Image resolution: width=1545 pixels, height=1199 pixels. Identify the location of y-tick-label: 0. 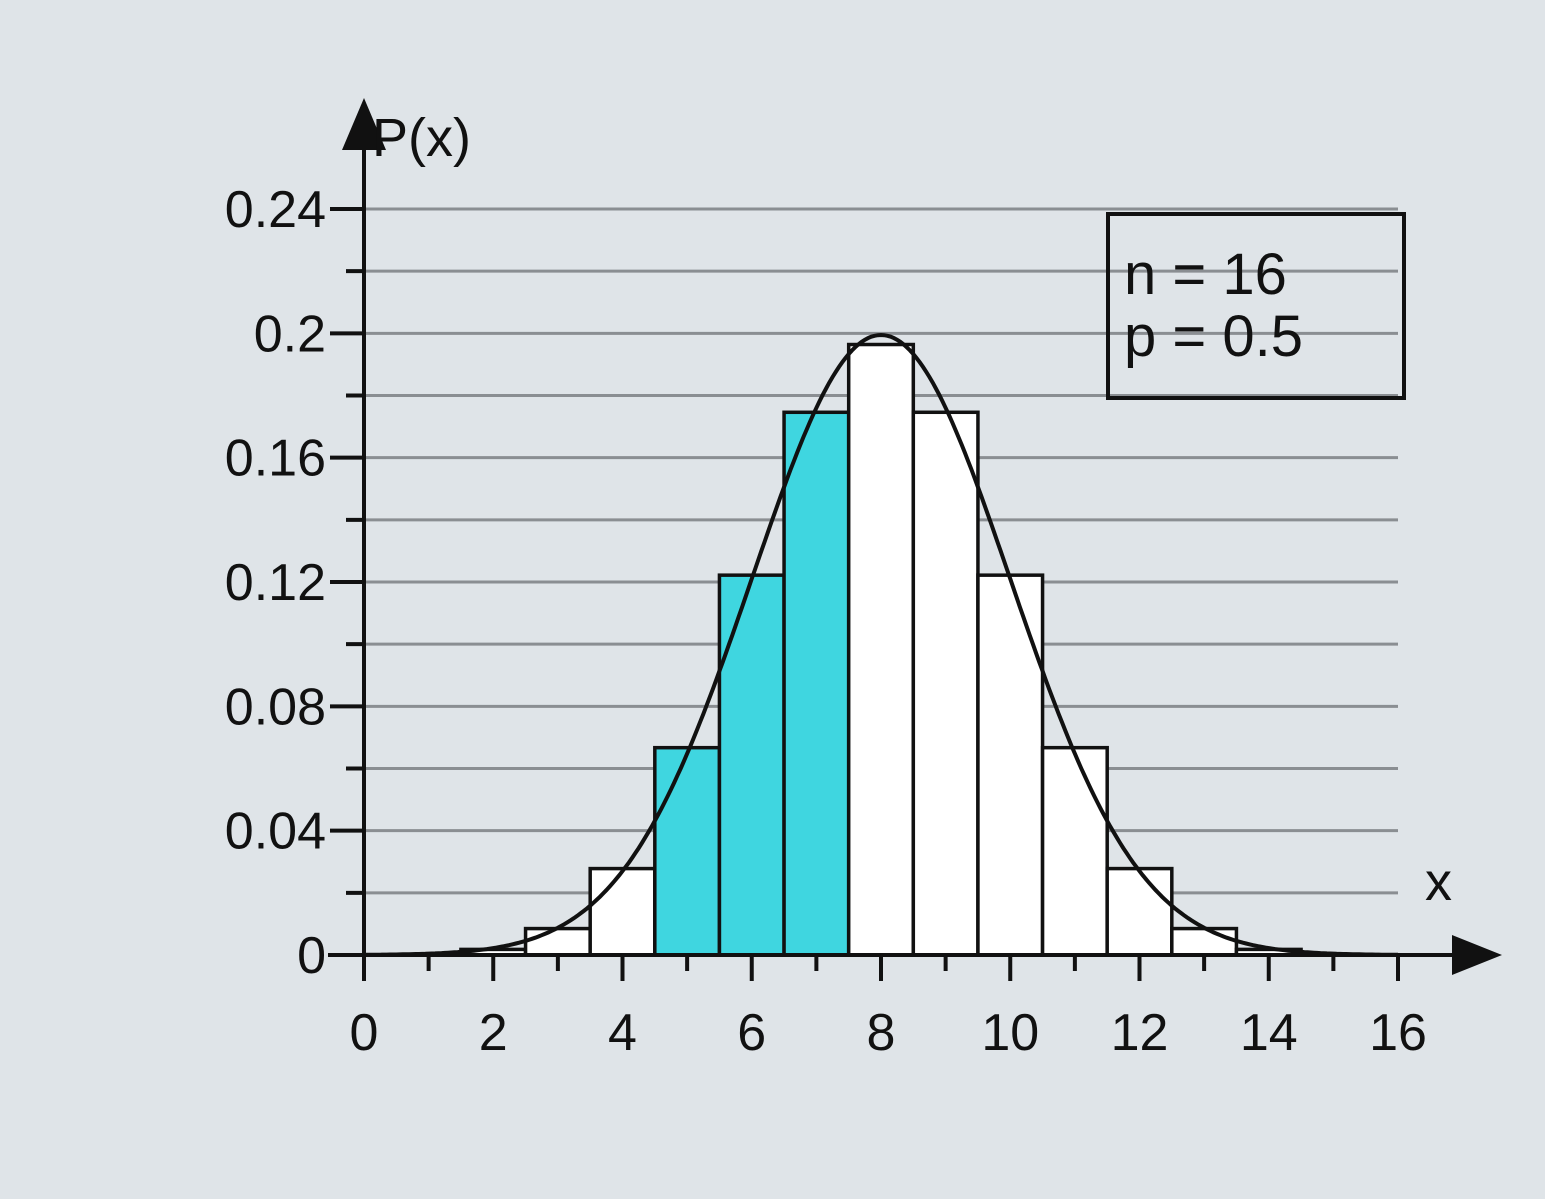
(311, 956).